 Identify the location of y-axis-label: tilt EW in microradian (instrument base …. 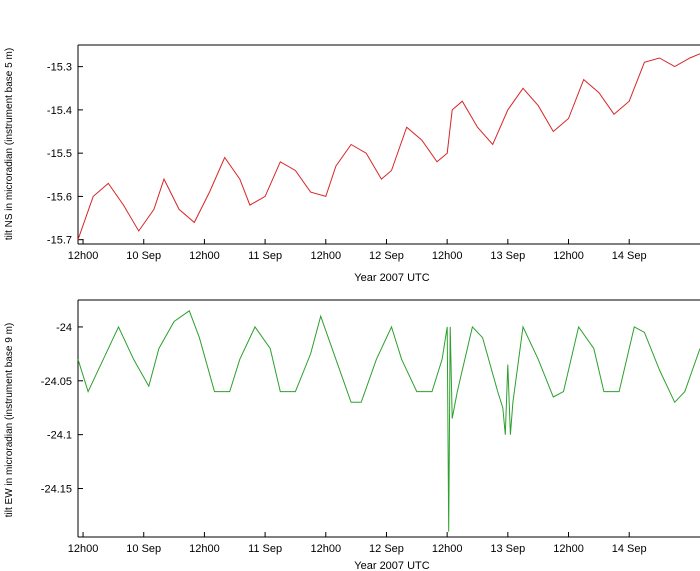
(9, 420).